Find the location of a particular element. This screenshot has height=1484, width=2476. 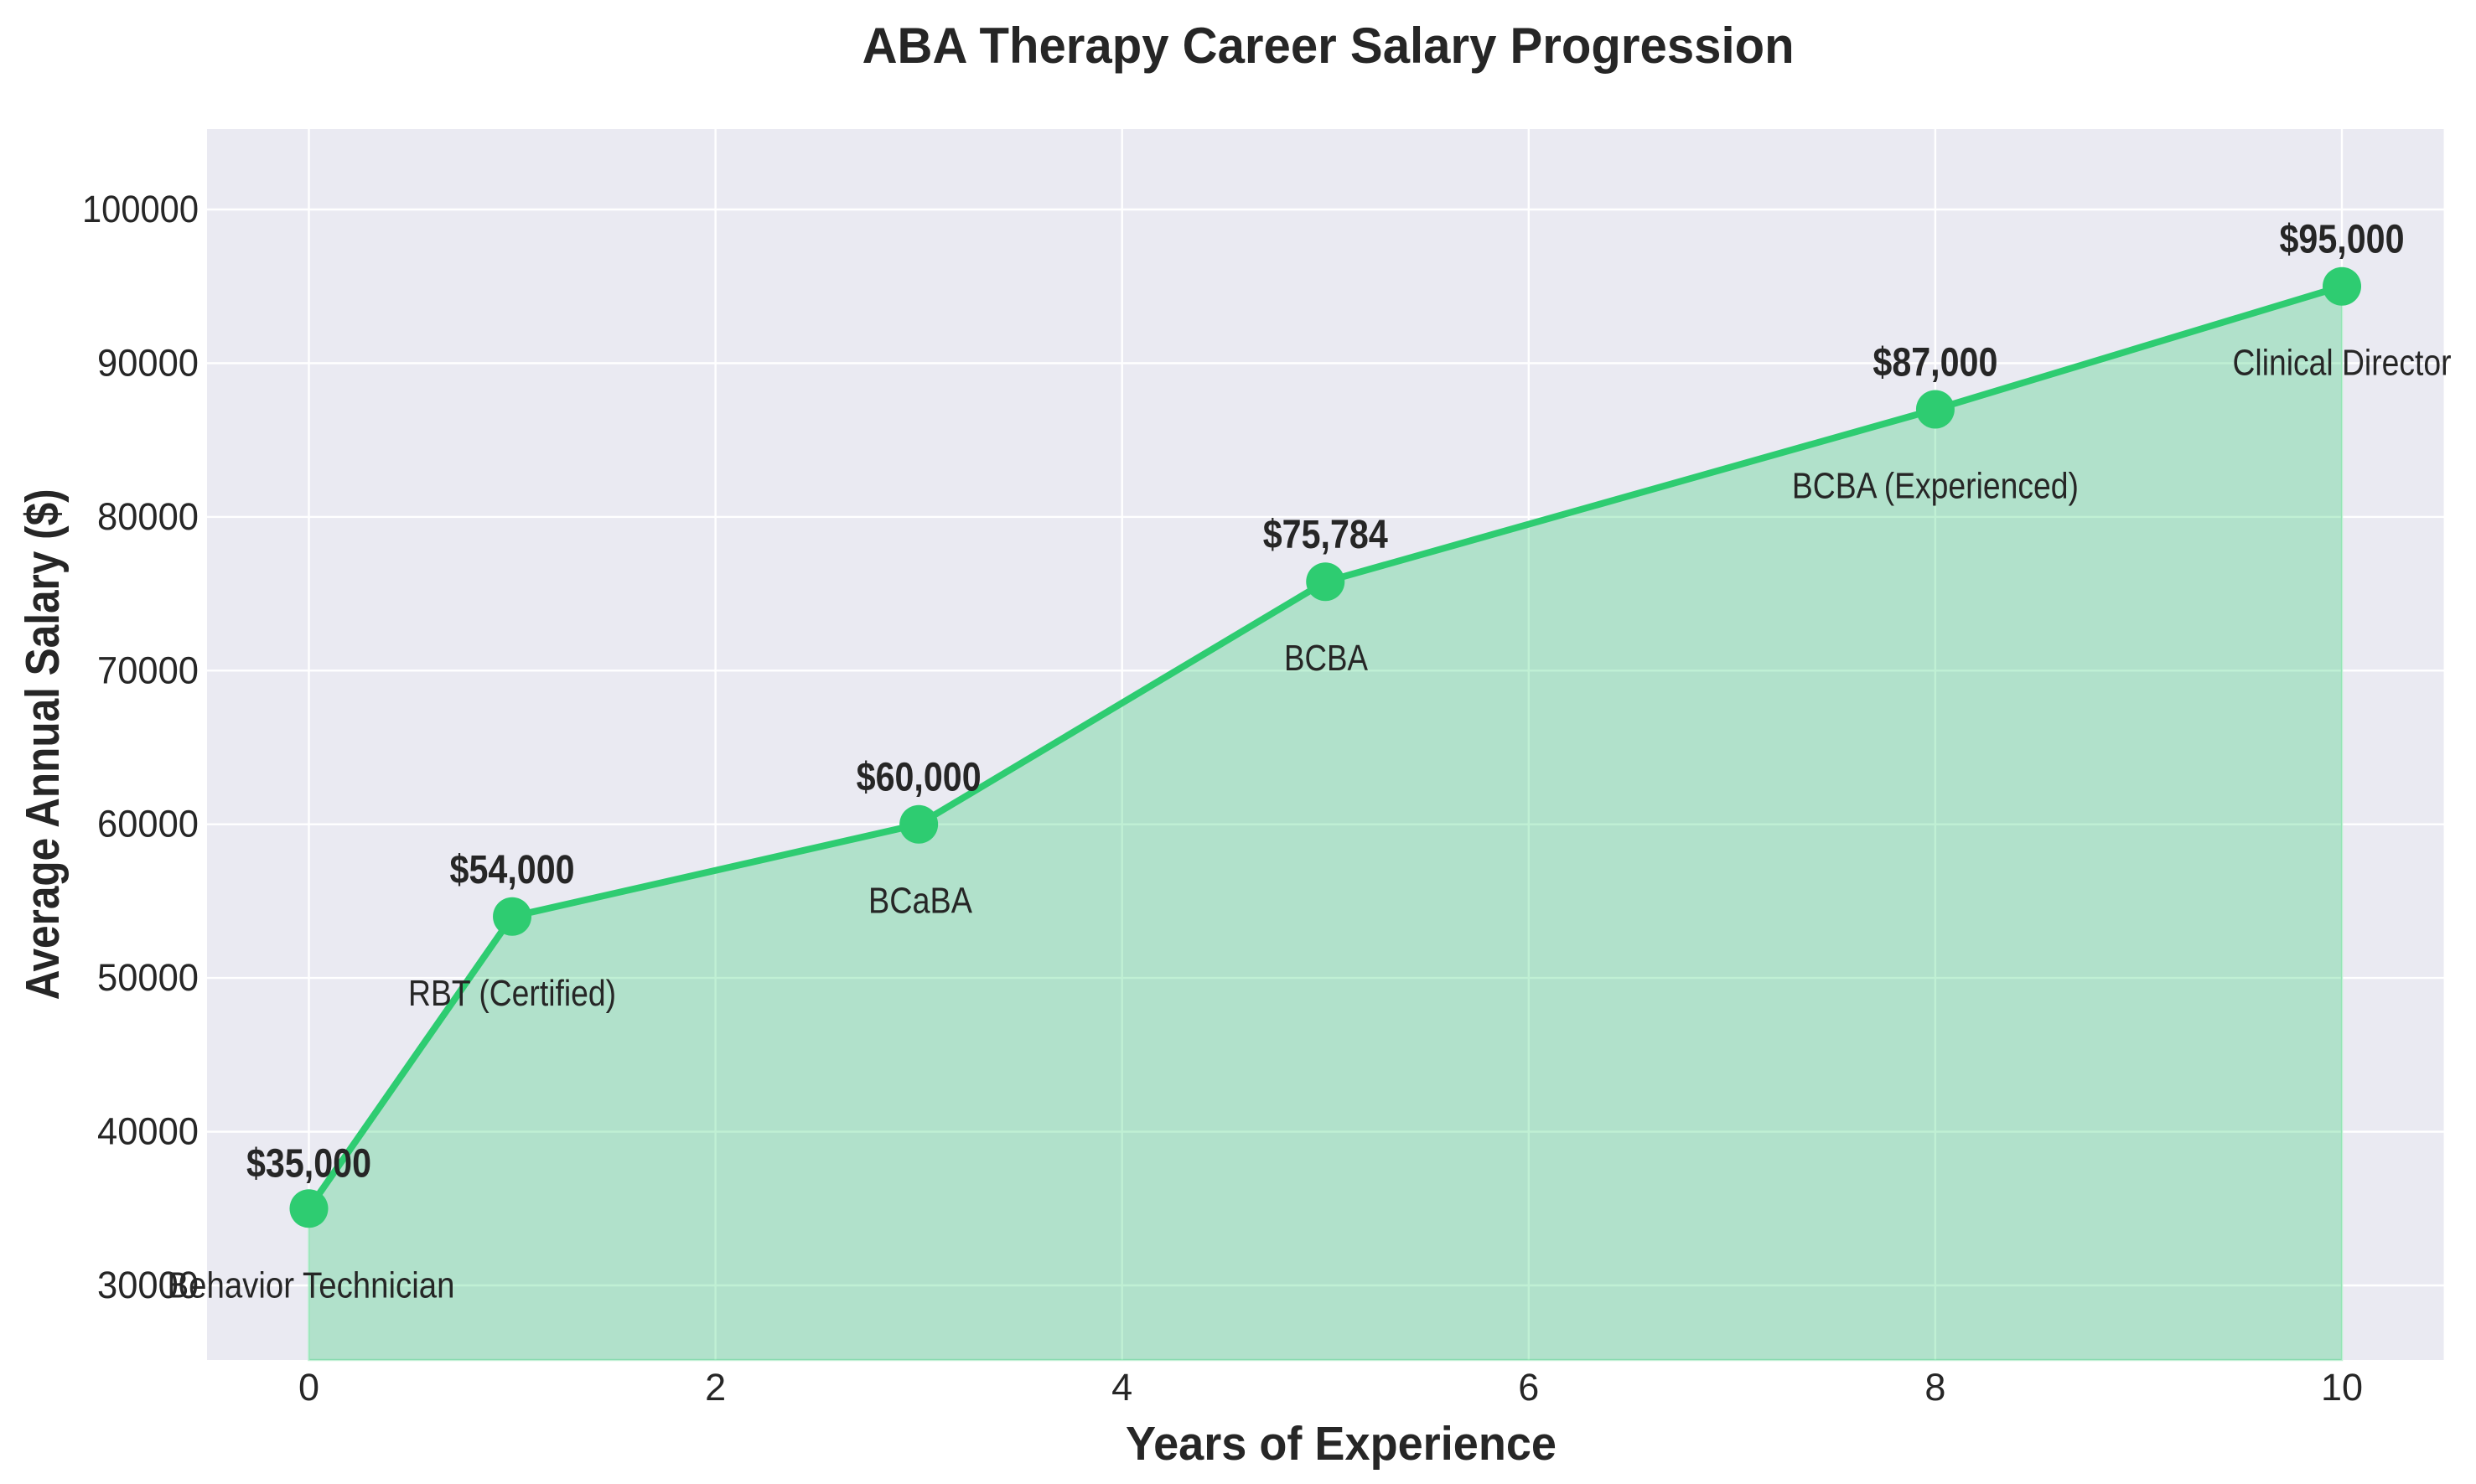

svg-text: 90000 is located at coordinates (148, 362).